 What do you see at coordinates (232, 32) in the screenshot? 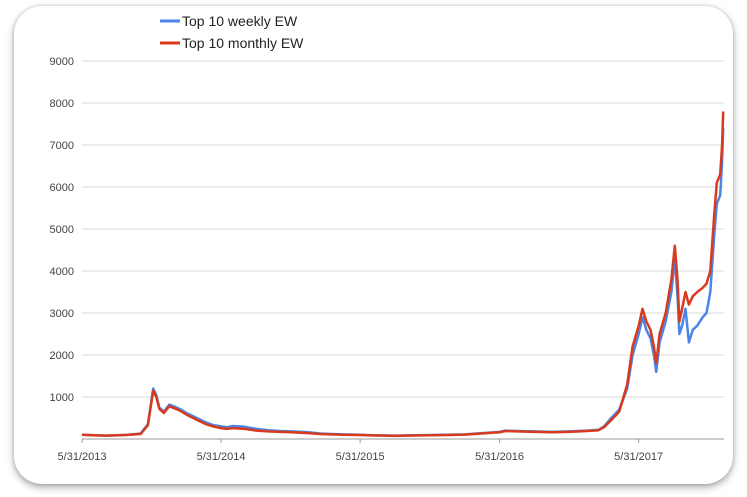
I see `legend: Top 10 weekly EW Top 10 monthly EW` at bounding box center [232, 32].